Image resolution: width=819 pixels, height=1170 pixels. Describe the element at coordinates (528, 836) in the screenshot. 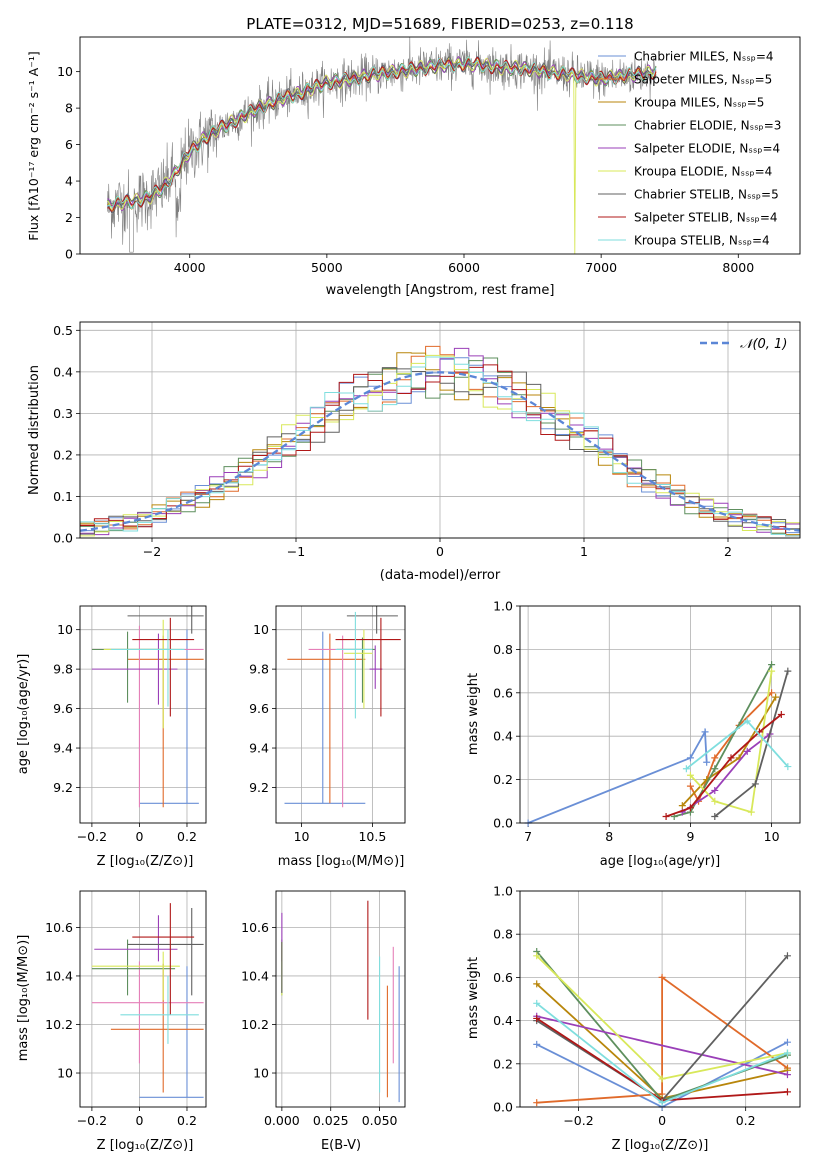

I see `x-tick-label: 7` at that location.